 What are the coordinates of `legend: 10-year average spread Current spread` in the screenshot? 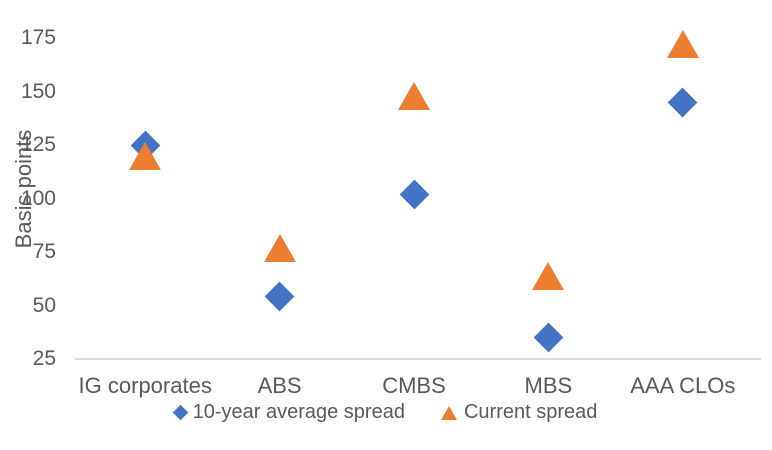 It's located at (386, 412).